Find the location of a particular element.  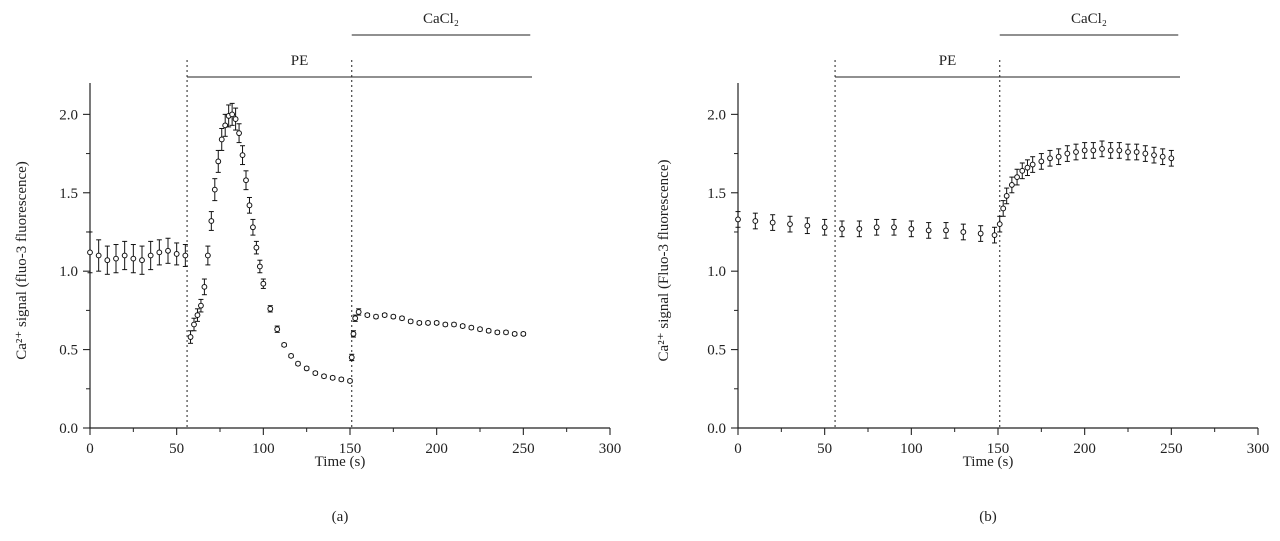

y-tick-label: 0.0 is located at coordinates (716, 429).